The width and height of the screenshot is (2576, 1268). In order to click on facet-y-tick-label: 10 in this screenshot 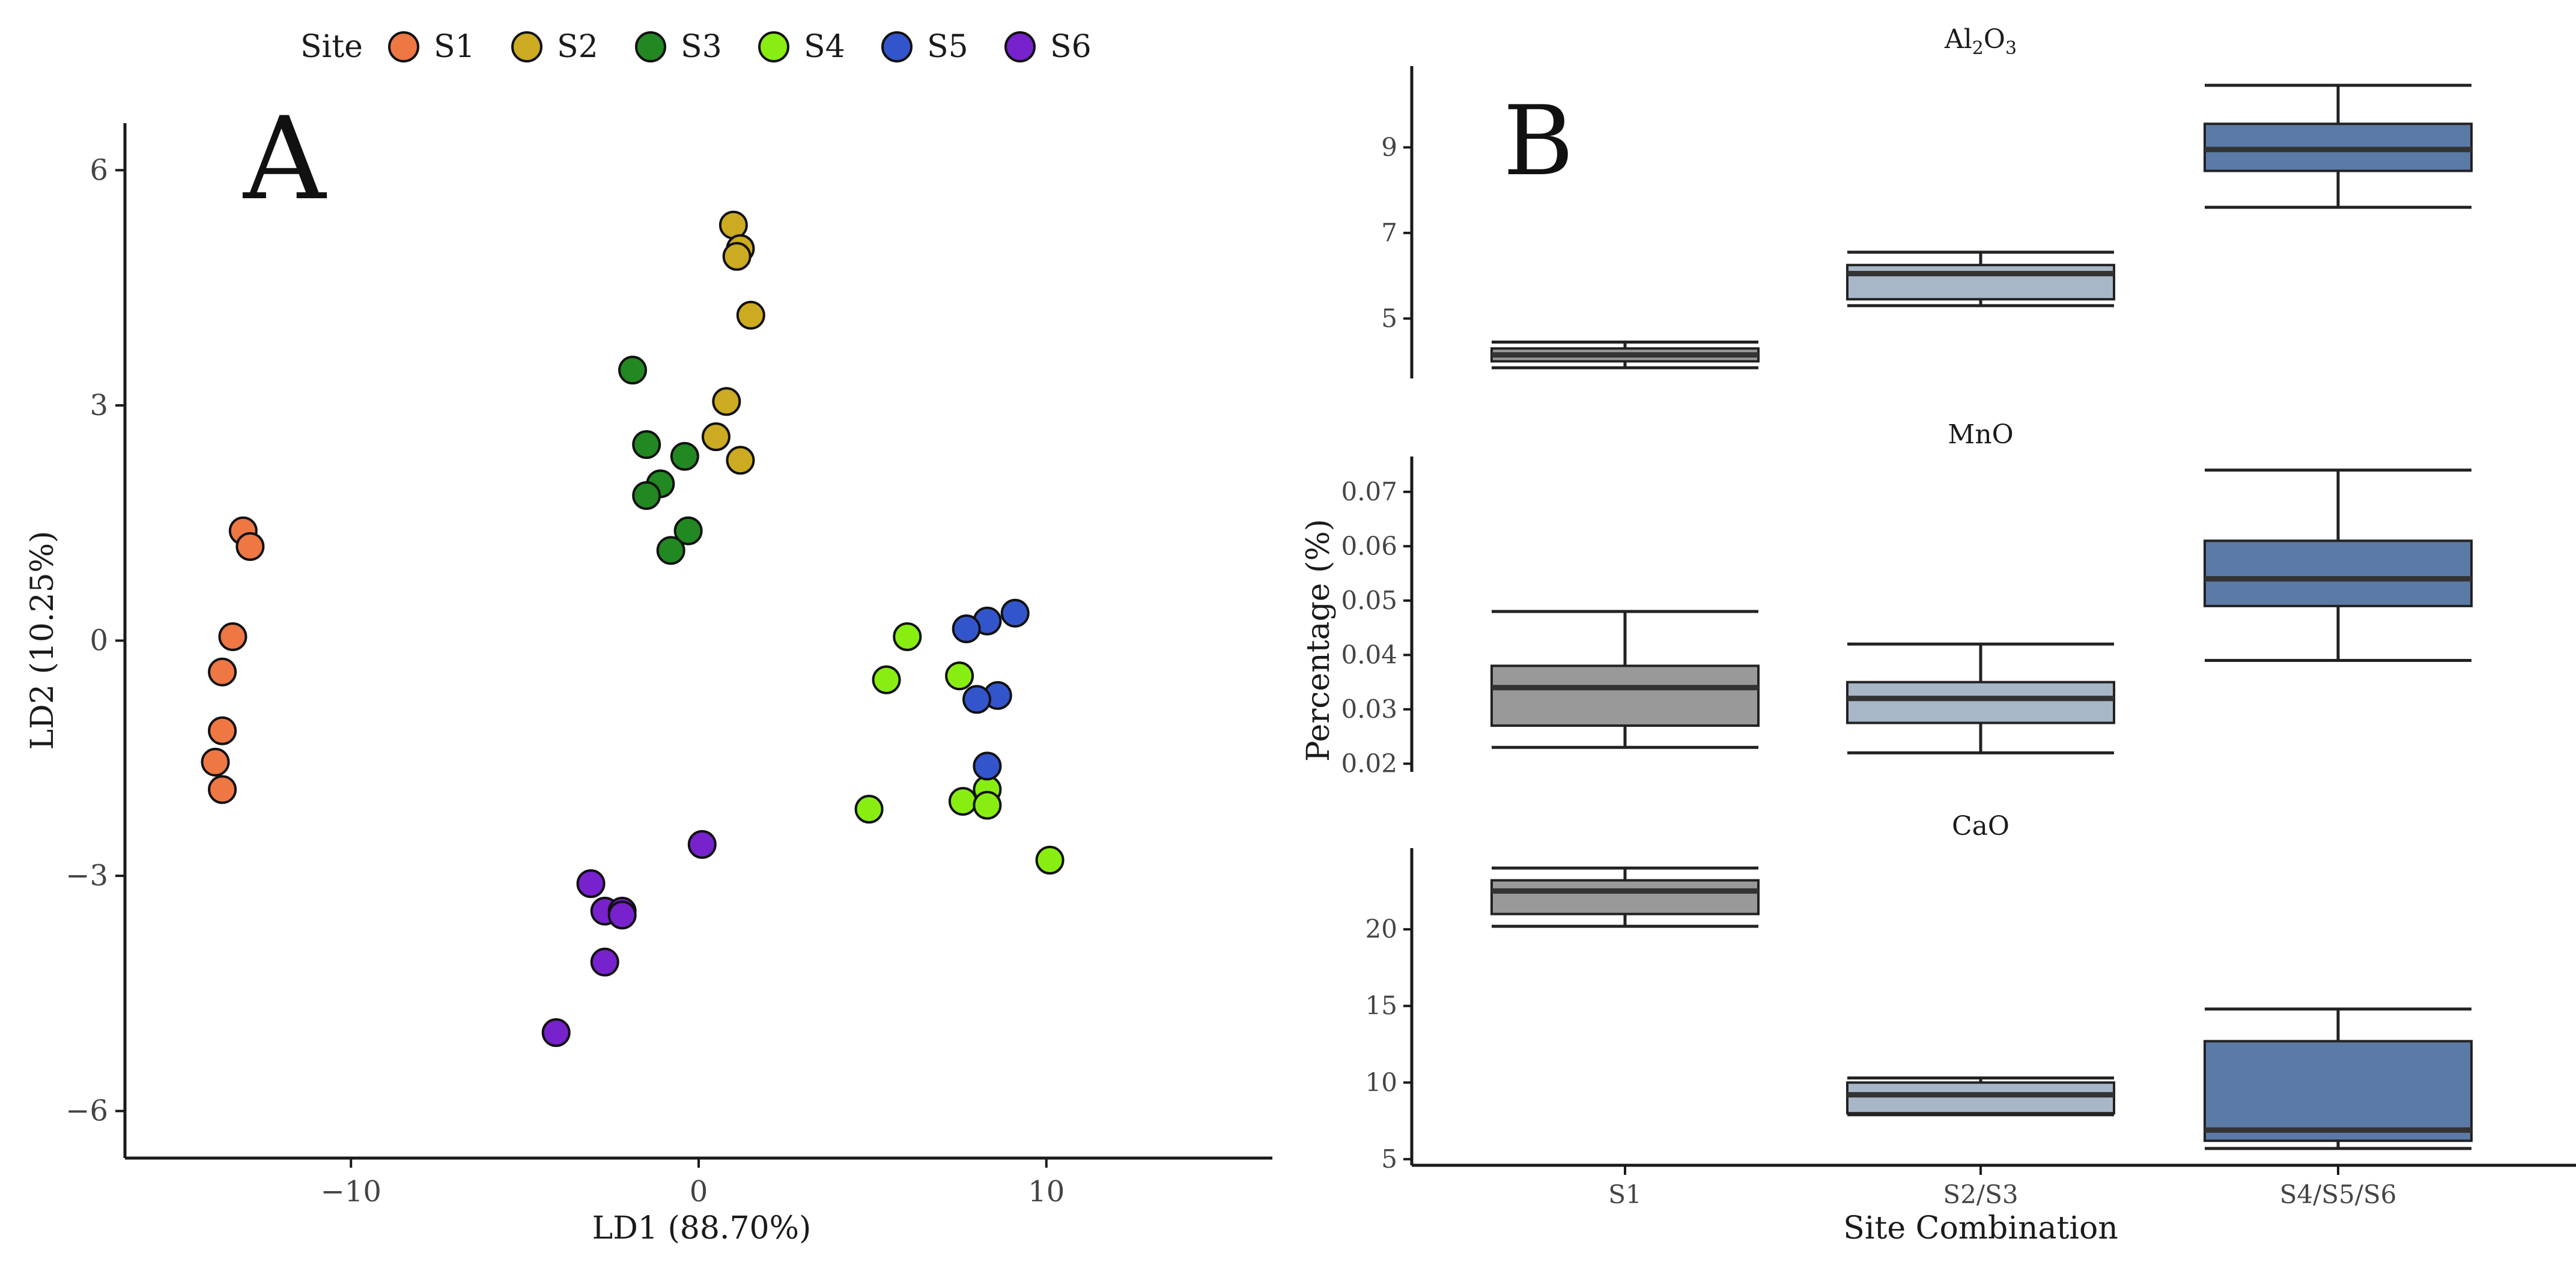, I will do `click(1381, 1082)`.